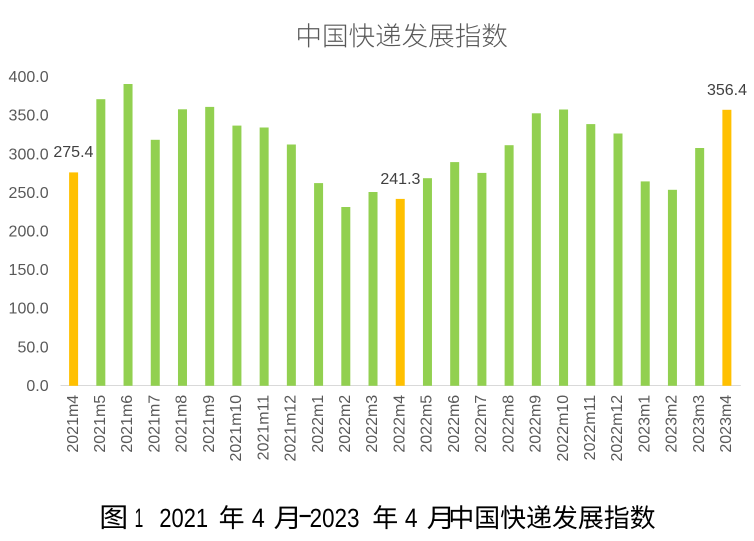  What do you see at coordinates (727, 90) in the screenshot?
I see `svg-text: 356.4` at bounding box center [727, 90].